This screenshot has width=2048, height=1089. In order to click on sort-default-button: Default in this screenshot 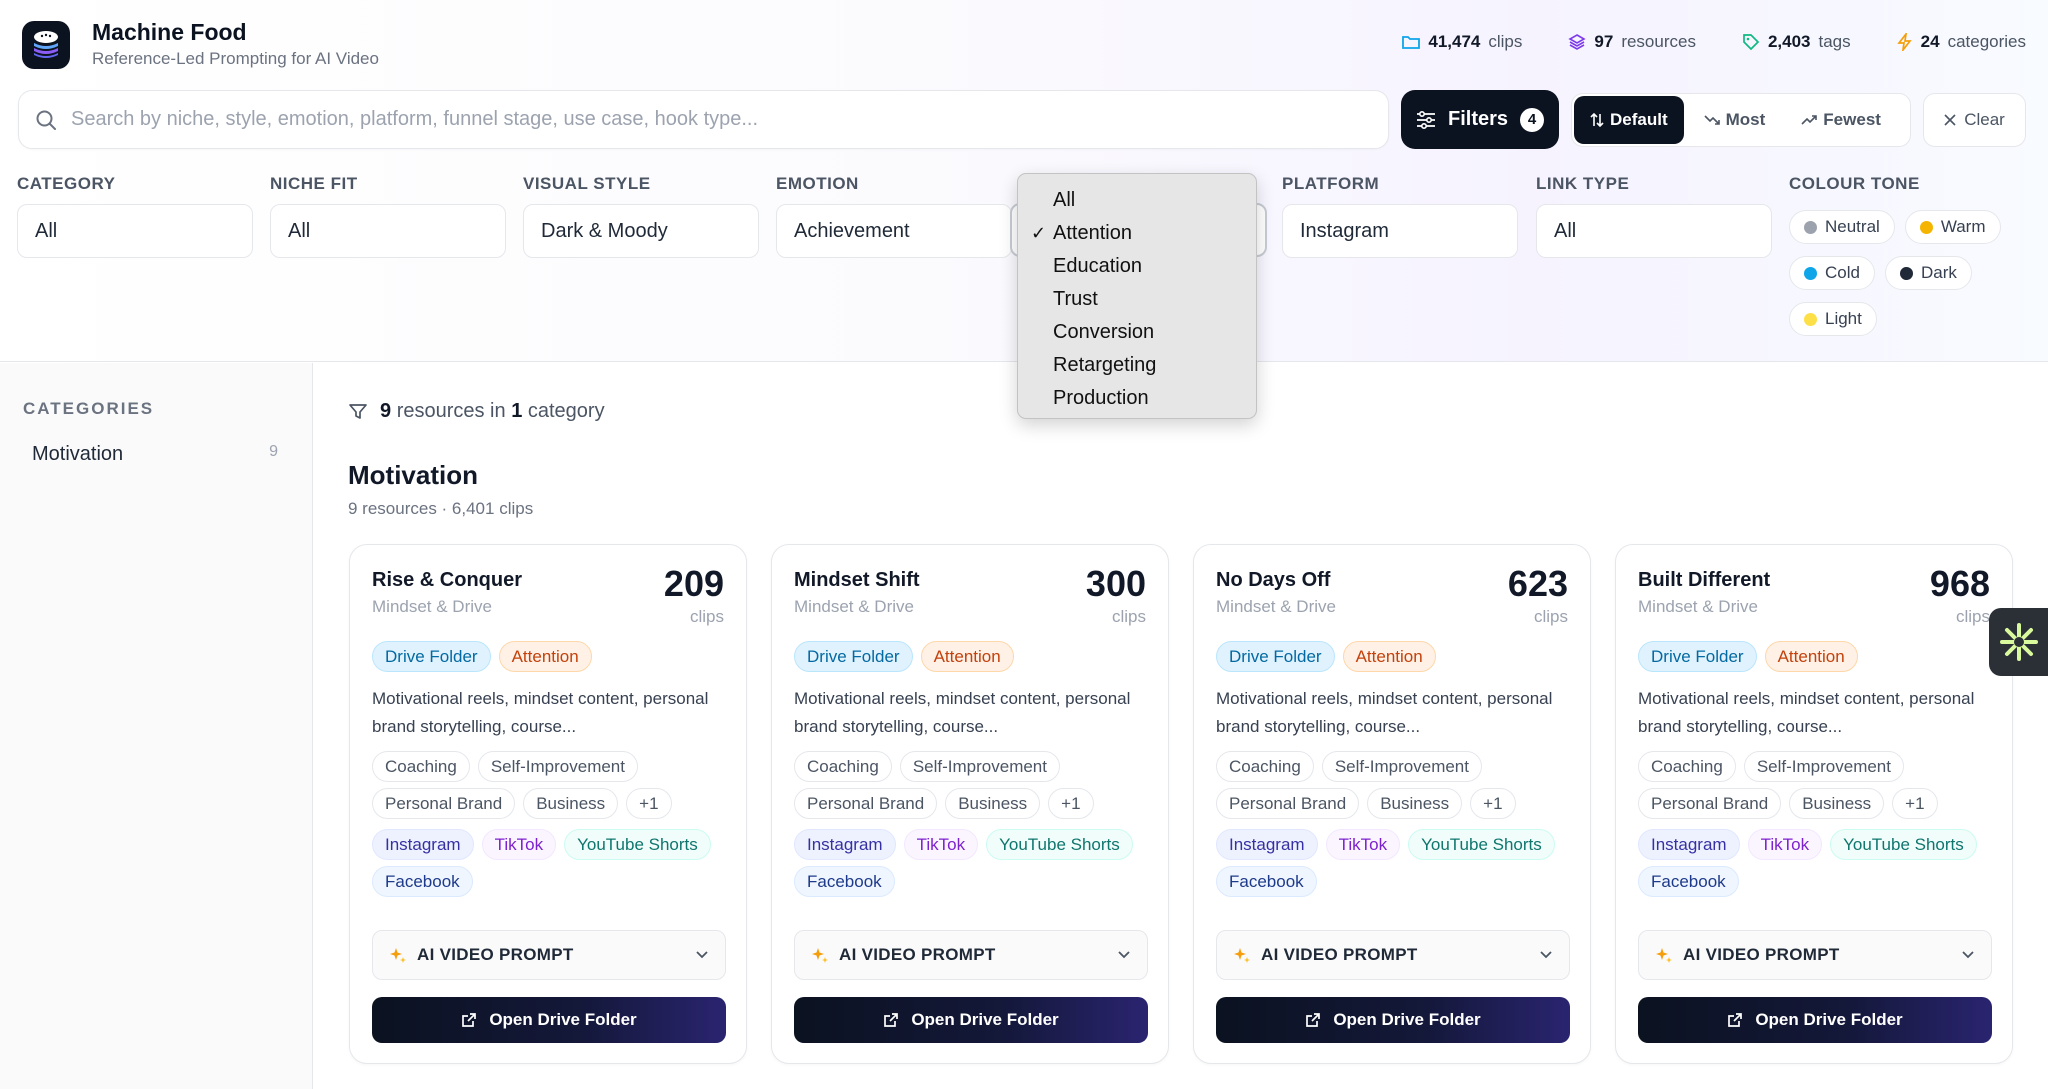, I will do `click(1629, 120)`.